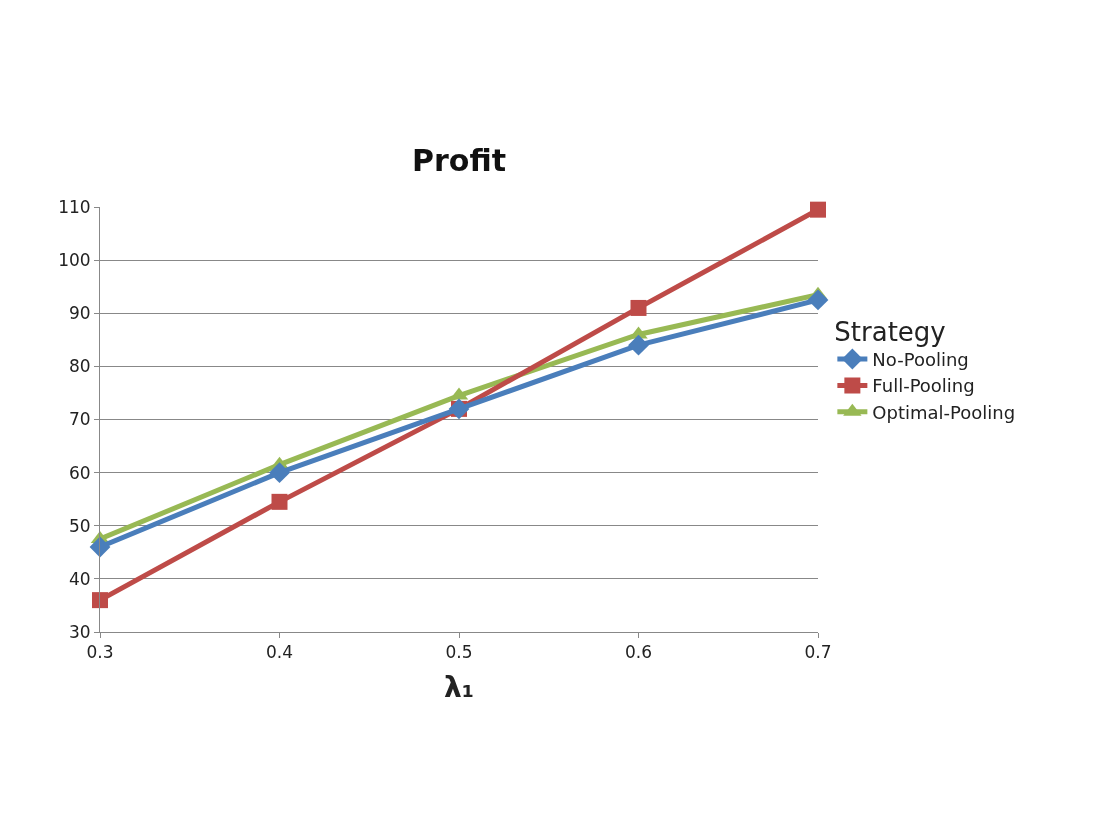 Image resolution: width=1101 pixels, height=818 pixels. What do you see at coordinates (79, 472) in the screenshot?
I see `y-tick-label: 60` at bounding box center [79, 472].